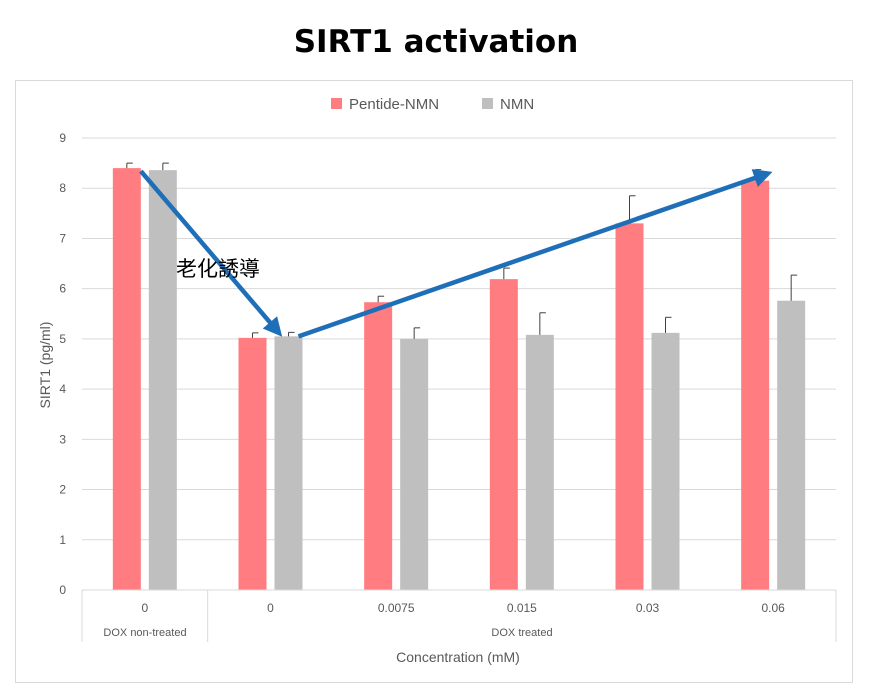  I want to click on trend-arrow-down, so click(211, 253).